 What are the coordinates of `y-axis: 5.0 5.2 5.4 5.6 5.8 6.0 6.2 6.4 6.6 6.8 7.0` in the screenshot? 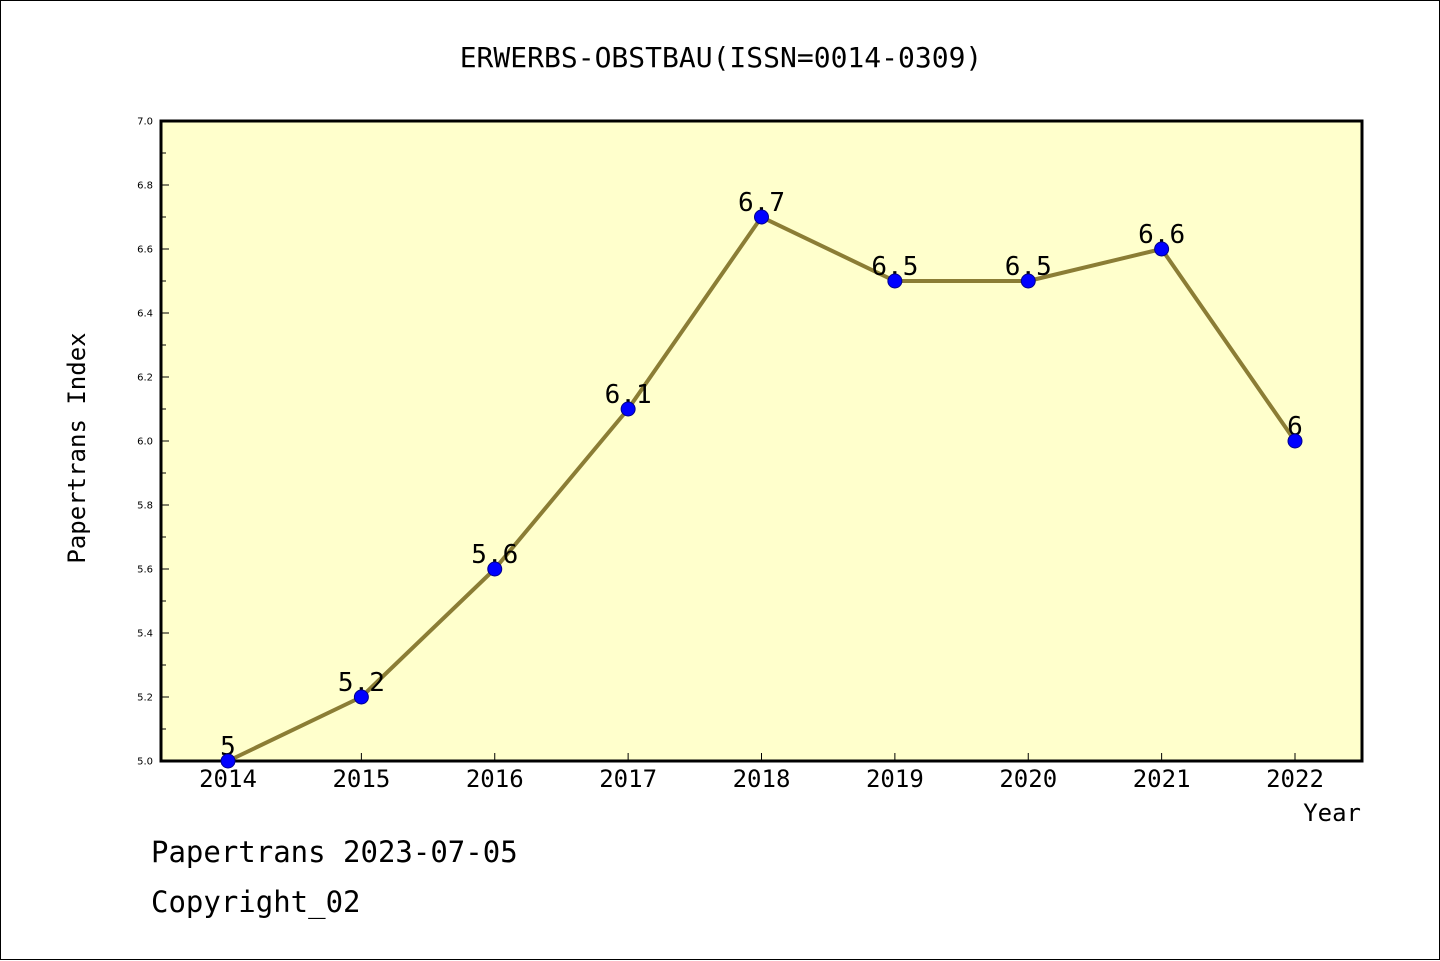 It's located at (153, 442).